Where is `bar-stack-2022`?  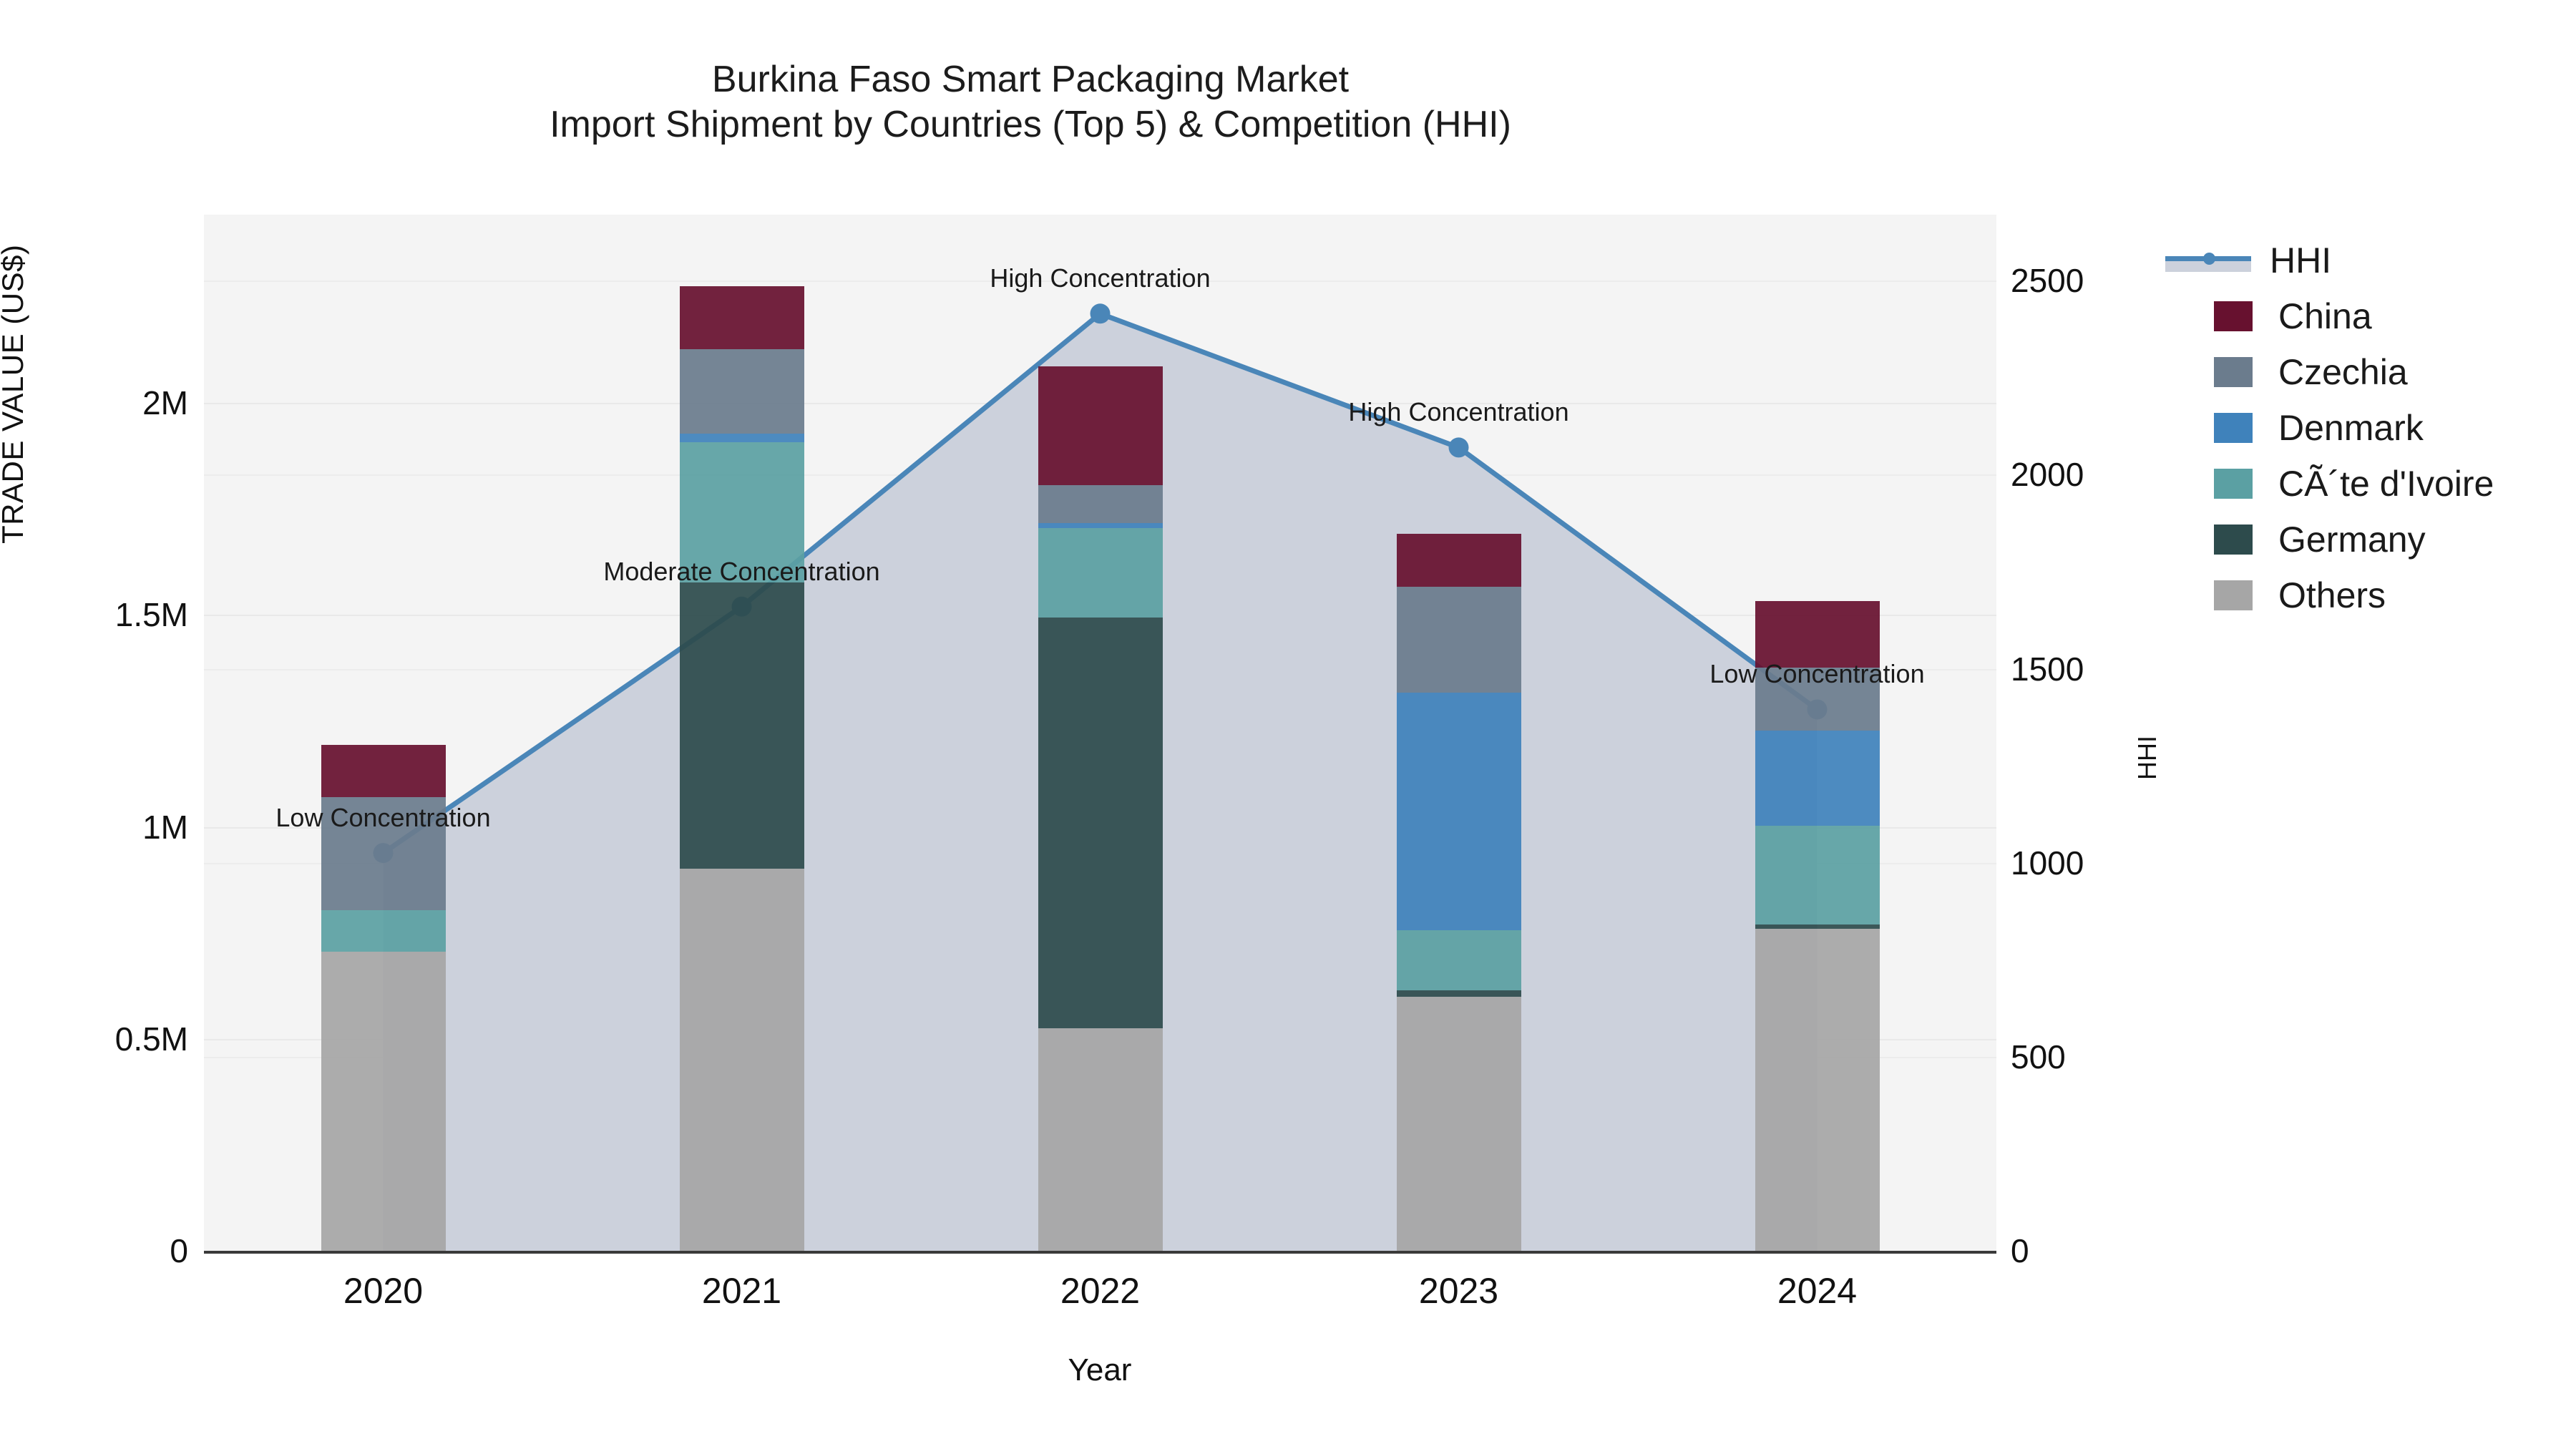
bar-stack-2022 is located at coordinates (1100, 733).